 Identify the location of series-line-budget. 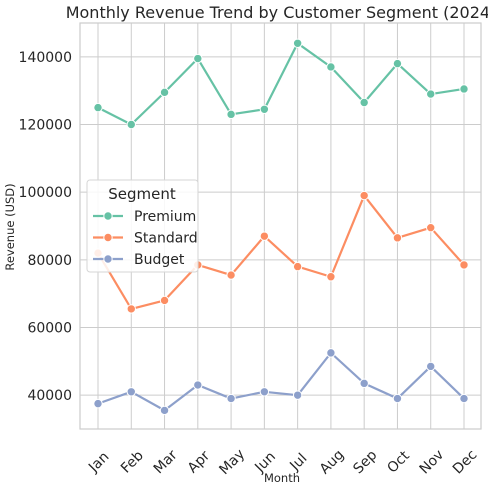
(281, 381).